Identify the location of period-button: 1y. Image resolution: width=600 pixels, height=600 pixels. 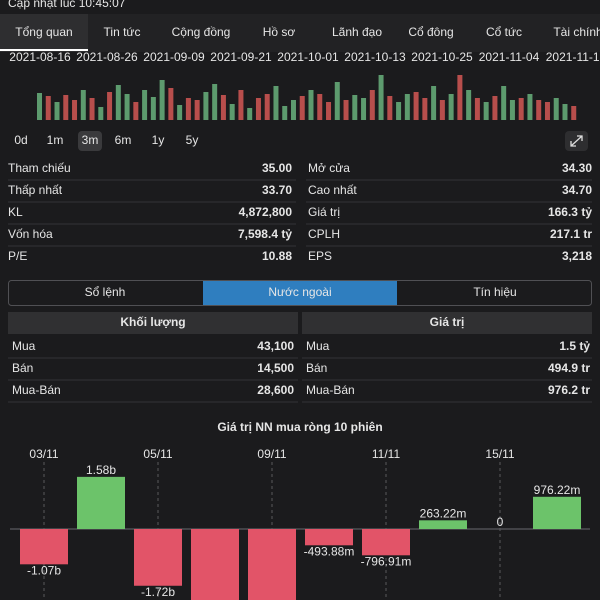
(158, 140).